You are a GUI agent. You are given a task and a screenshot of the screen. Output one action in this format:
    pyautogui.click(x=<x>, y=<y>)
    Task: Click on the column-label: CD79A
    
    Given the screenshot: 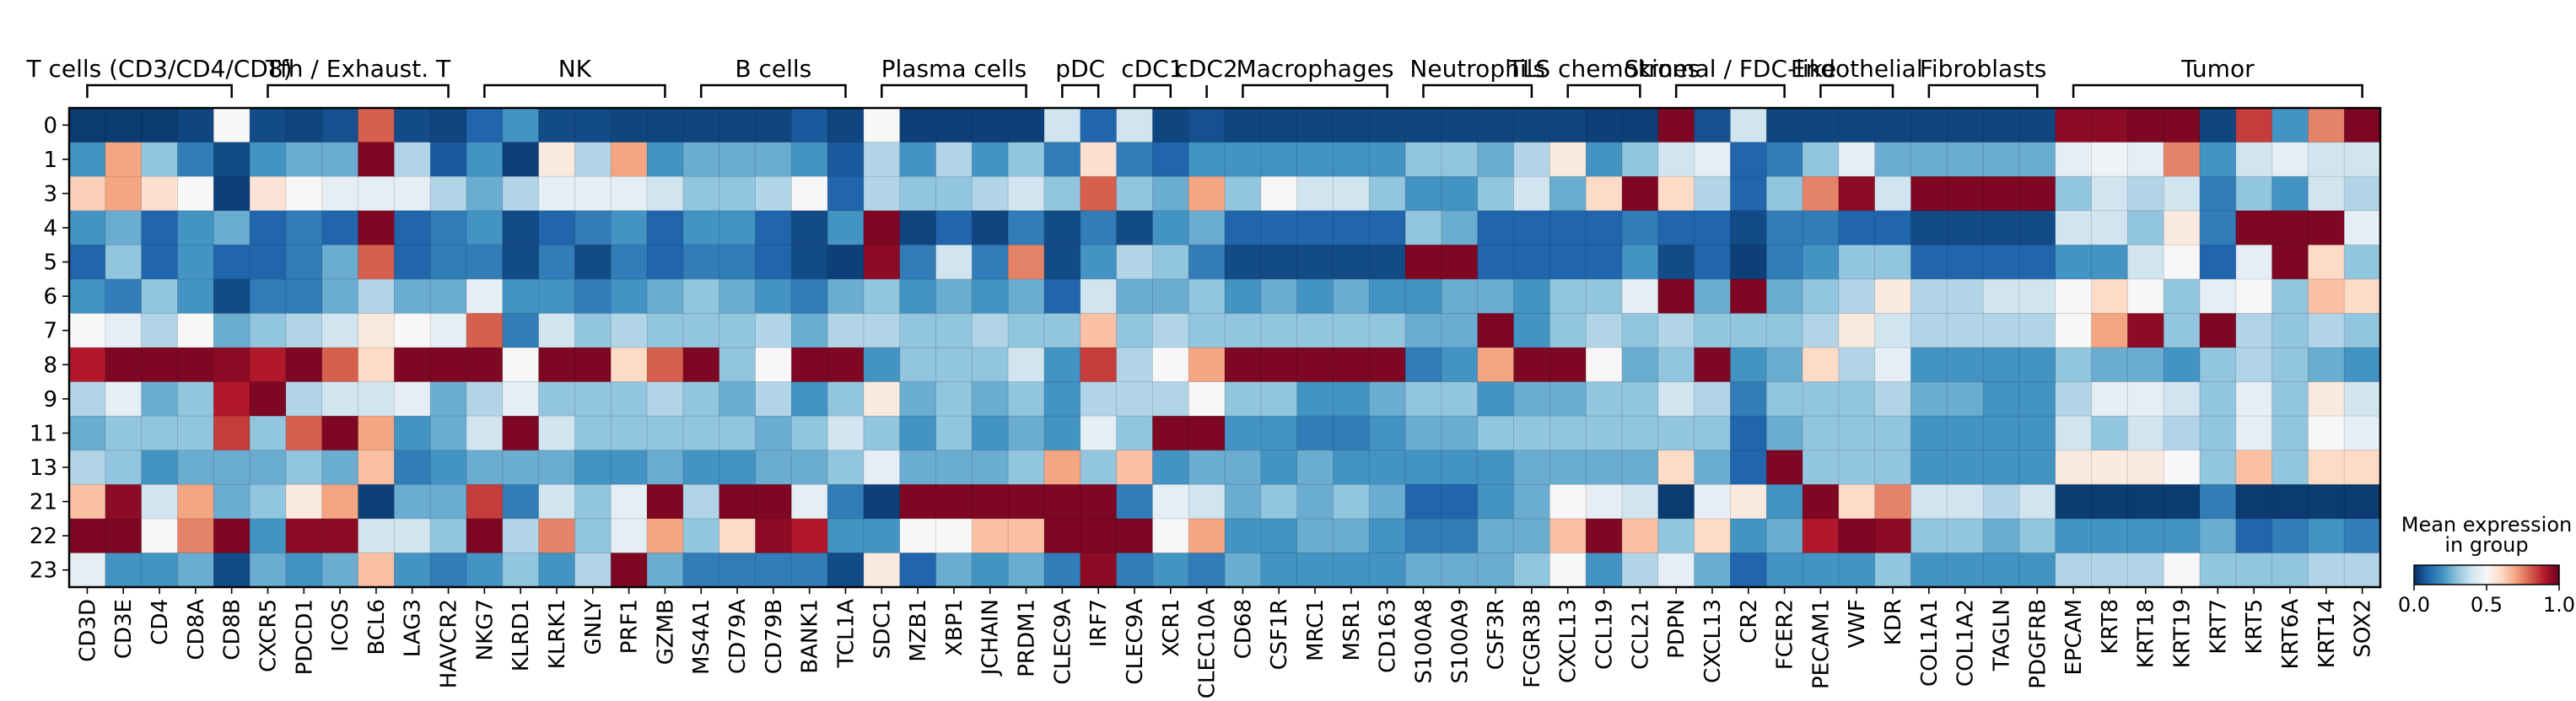 What is the action you would take?
    pyautogui.click(x=738, y=636)
    